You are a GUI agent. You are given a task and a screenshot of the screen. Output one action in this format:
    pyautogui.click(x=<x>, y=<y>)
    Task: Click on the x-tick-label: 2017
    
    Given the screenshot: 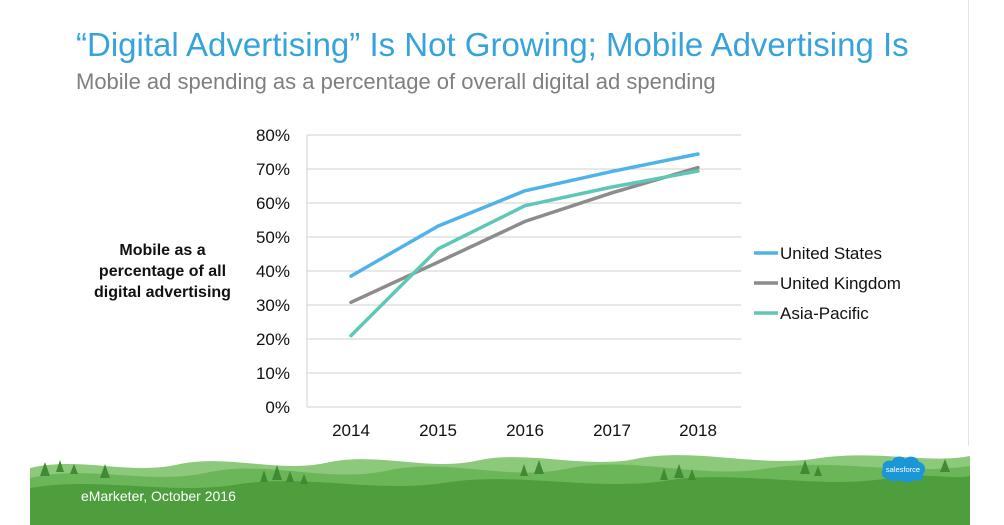 What is the action you would take?
    pyautogui.click(x=612, y=430)
    